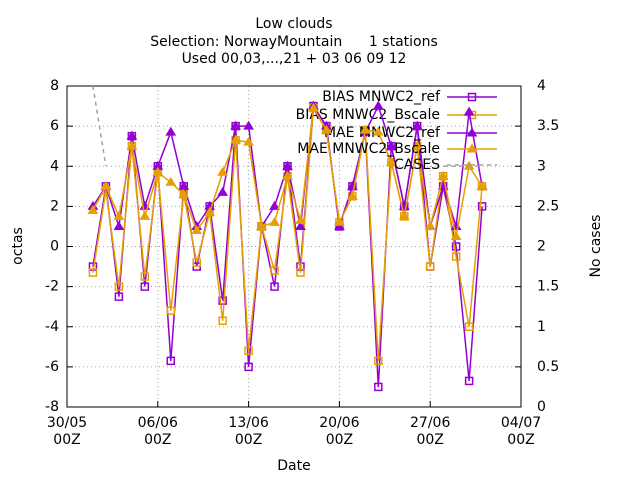  Describe the element at coordinates (54, 206) in the screenshot. I see `y-tick-label: 2` at that location.